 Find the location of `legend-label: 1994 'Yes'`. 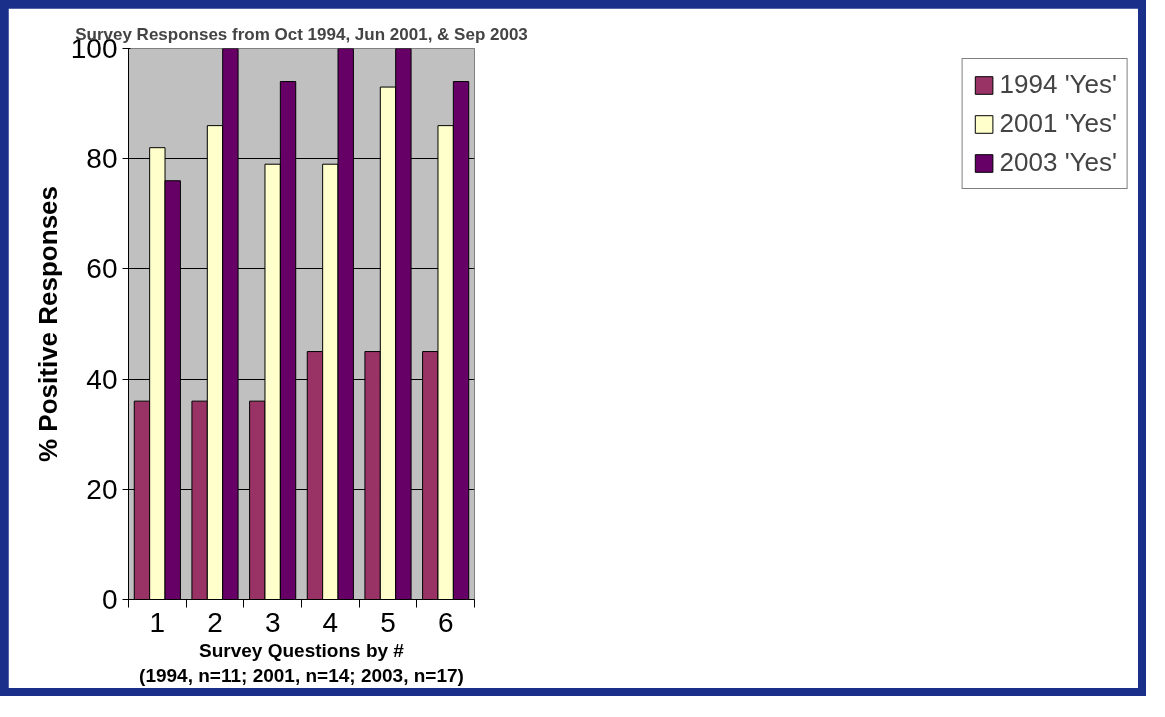

legend-label: 1994 'Yes' is located at coordinates (1058, 84).